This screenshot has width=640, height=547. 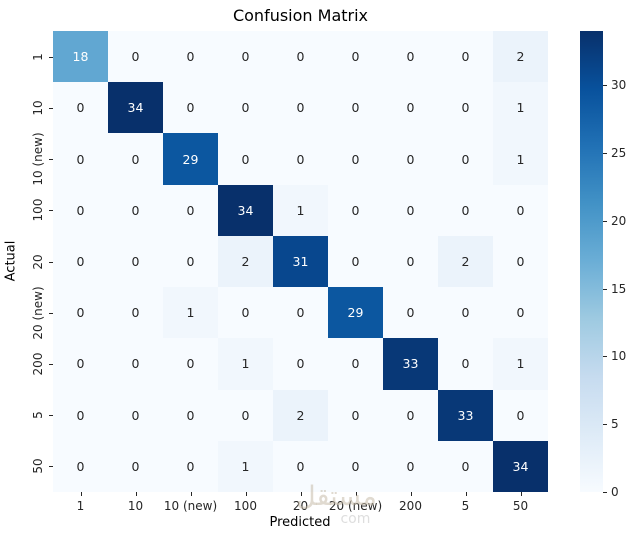 What do you see at coordinates (619, 356) in the screenshot?
I see `colorbar-tick-label: 10` at bounding box center [619, 356].